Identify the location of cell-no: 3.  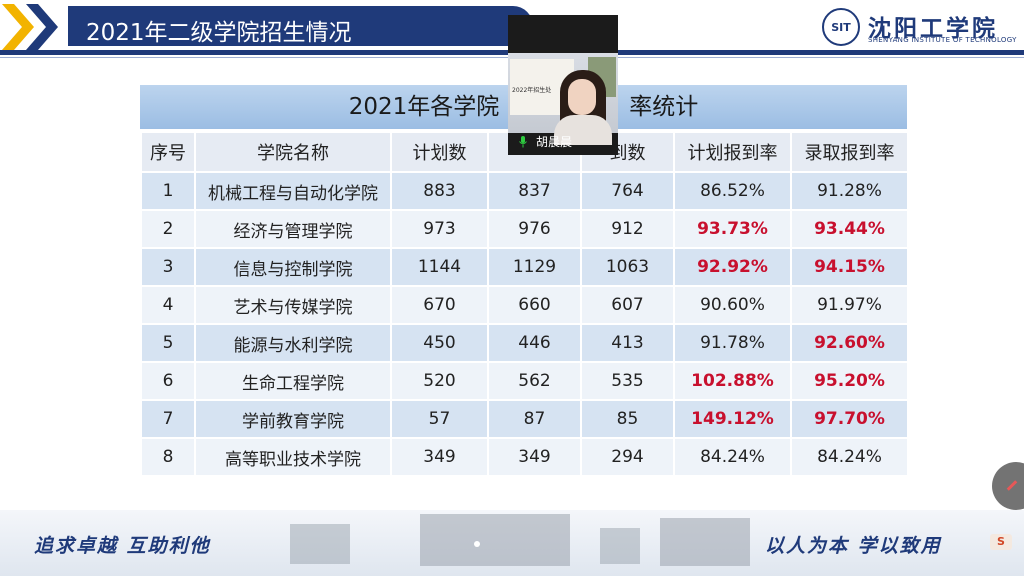
(168, 267).